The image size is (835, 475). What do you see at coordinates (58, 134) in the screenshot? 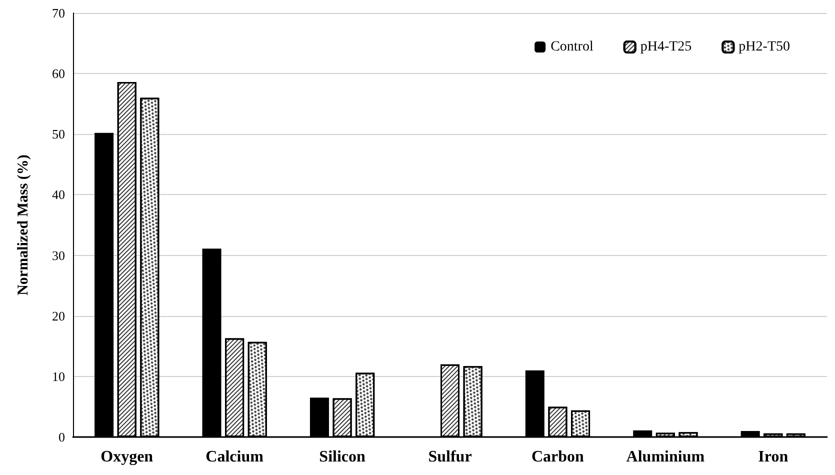
I see `y-tick-label: 50` at bounding box center [58, 134].